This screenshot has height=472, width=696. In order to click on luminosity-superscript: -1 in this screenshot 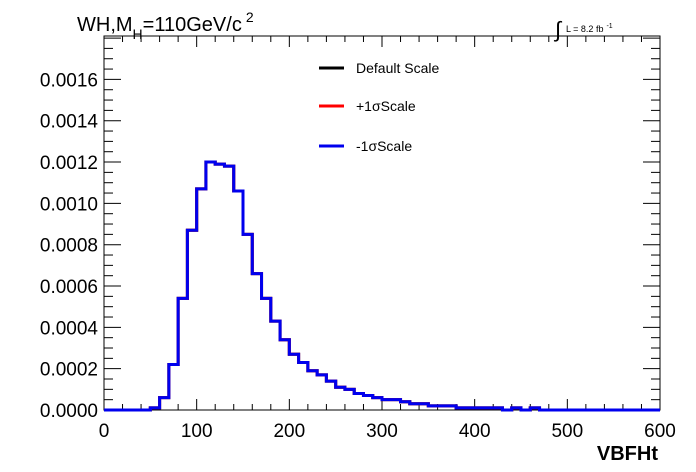, I will do `click(609, 26)`.